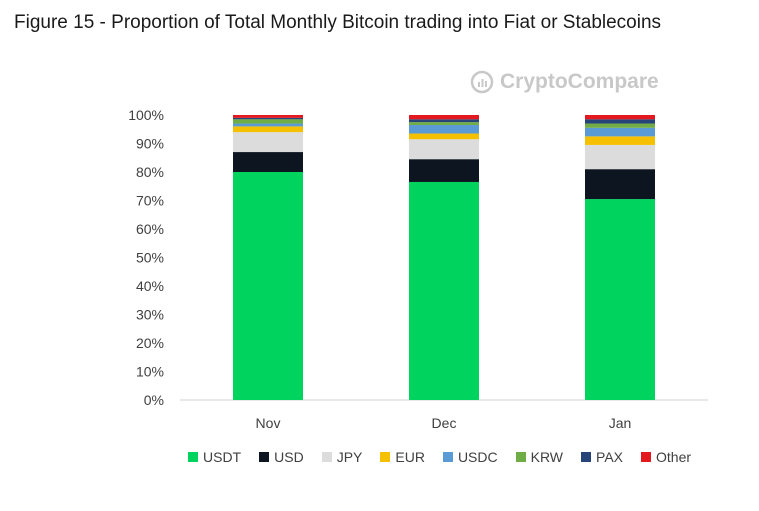  I want to click on bar-segment-other-nov, so click(268, 116).